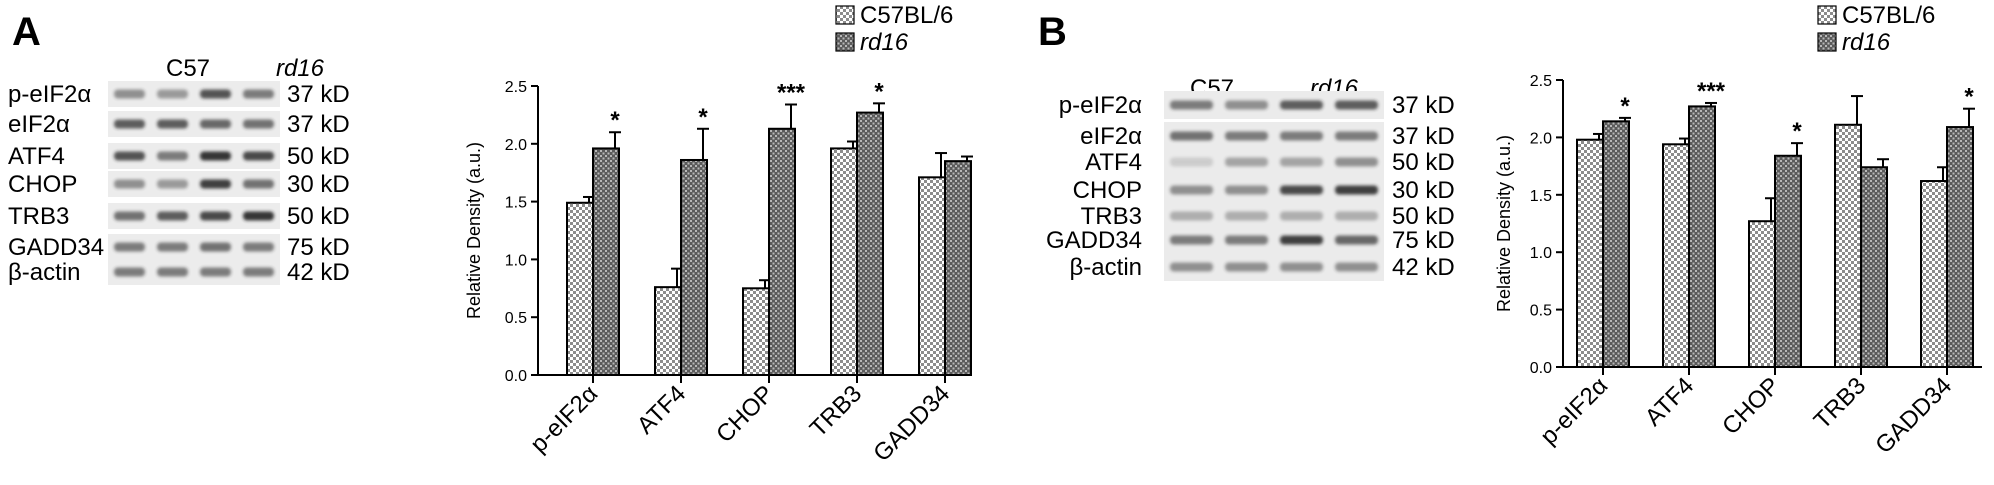  Describe the element at coordinates (1848, 245) in the screenshot. I see `bar-c57bl-6-trb3` at that location.